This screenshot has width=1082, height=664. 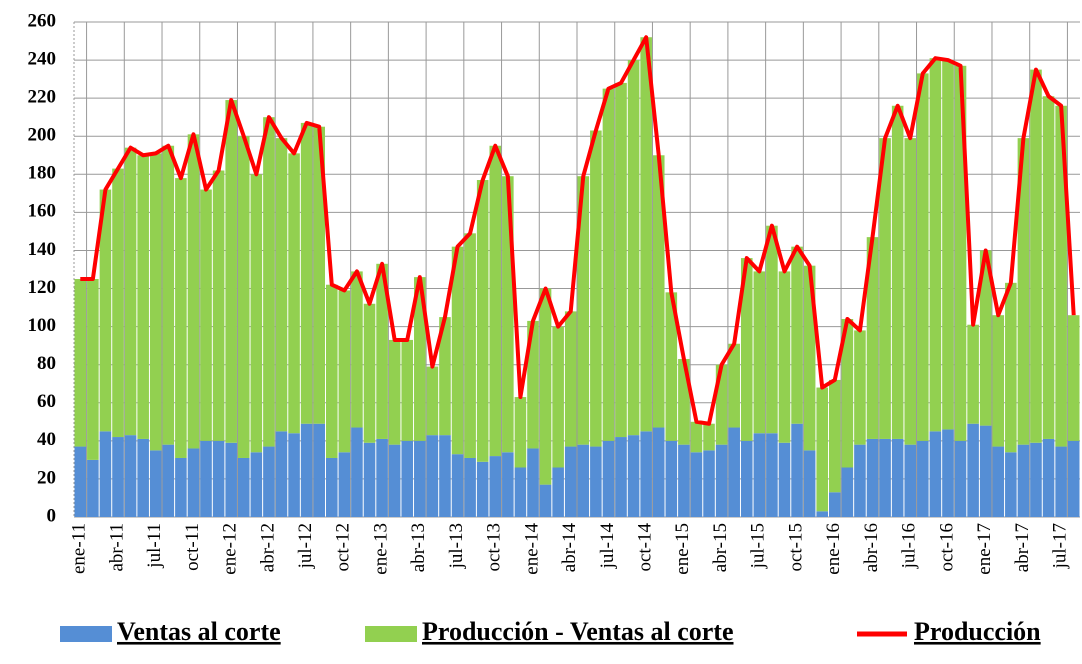 I want to click on y-tick-label: 120, so click(x=42, y=287).